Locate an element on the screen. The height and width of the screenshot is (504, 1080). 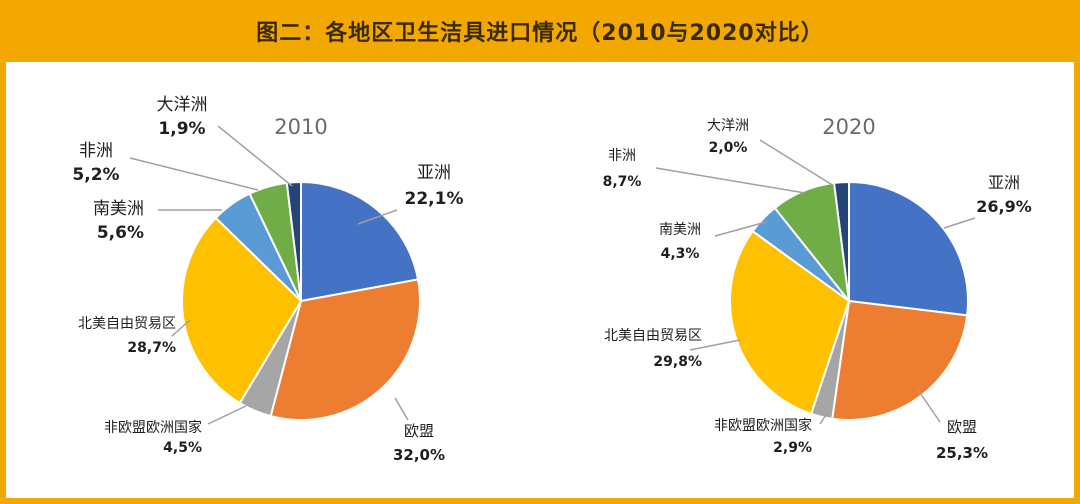
leader-line-2010-北美自由贸易区 is located at coordinates (181, 328).